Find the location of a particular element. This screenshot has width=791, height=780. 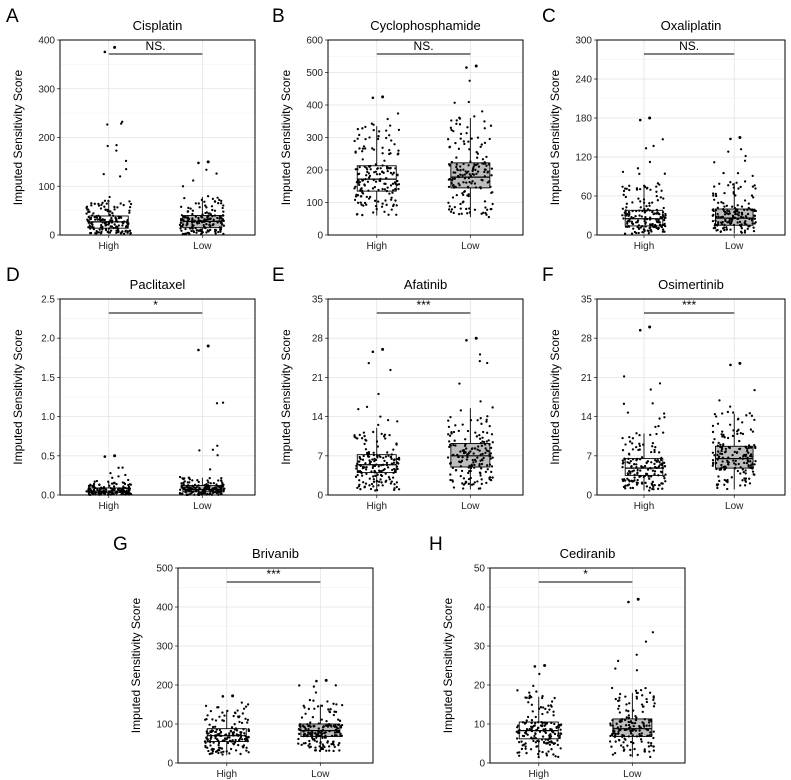

y-tick-label: 1.5 is located at coordinates (48, 378).